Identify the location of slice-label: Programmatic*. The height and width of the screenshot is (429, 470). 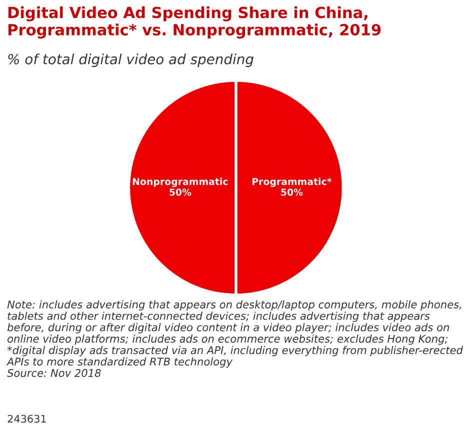
(292, 183).